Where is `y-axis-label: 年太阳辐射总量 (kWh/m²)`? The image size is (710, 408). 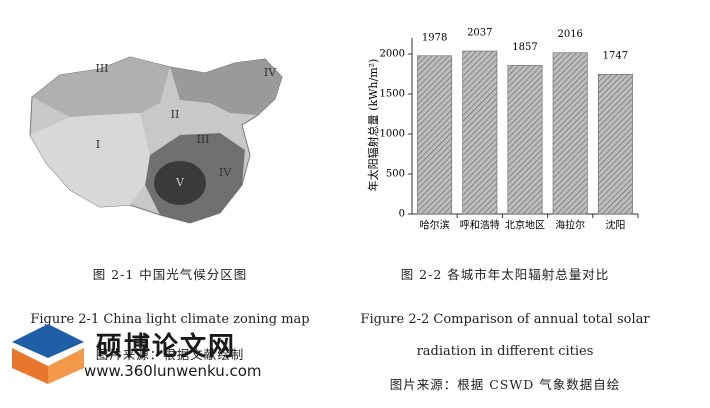 y-axis-label: 年太阳辐射总量 (kWh/m²) is located at coordinates (373, 125).